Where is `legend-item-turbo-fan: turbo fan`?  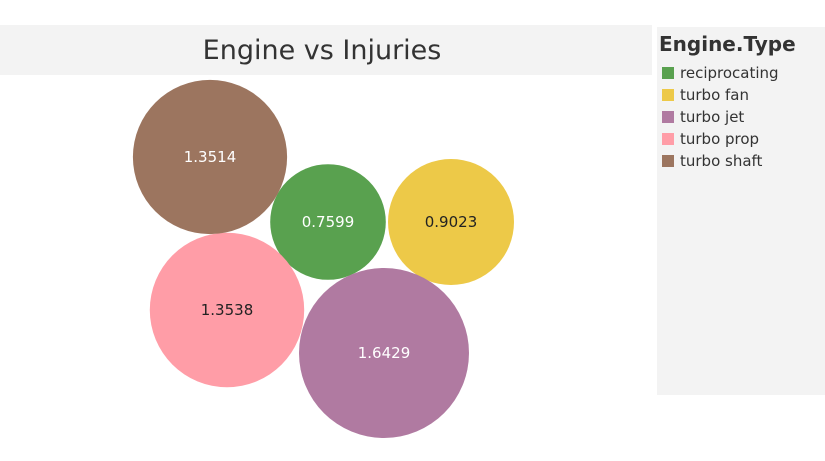 legend-item-turbo-fan: turbo fan is located at coordinates (720, 95).